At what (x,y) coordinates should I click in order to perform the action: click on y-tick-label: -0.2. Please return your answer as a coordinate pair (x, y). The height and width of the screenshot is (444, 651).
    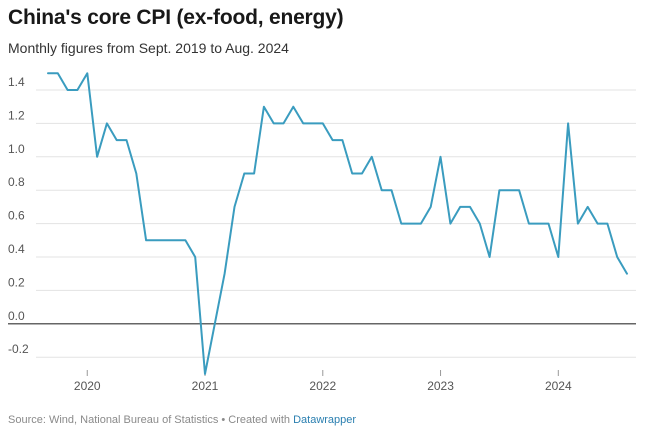
    Looking at the image, I should click on (18, 349).